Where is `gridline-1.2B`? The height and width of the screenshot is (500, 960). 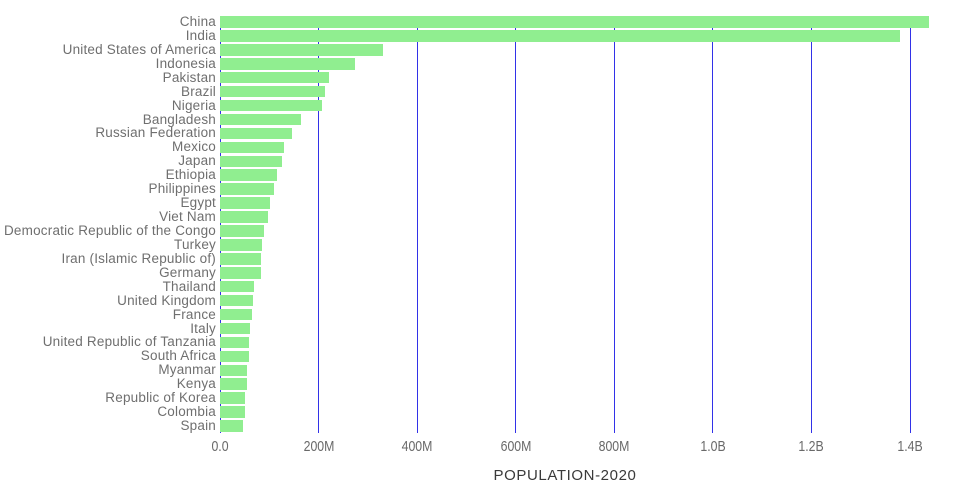 gridline-1.2B is located at coordinates (811, 224).